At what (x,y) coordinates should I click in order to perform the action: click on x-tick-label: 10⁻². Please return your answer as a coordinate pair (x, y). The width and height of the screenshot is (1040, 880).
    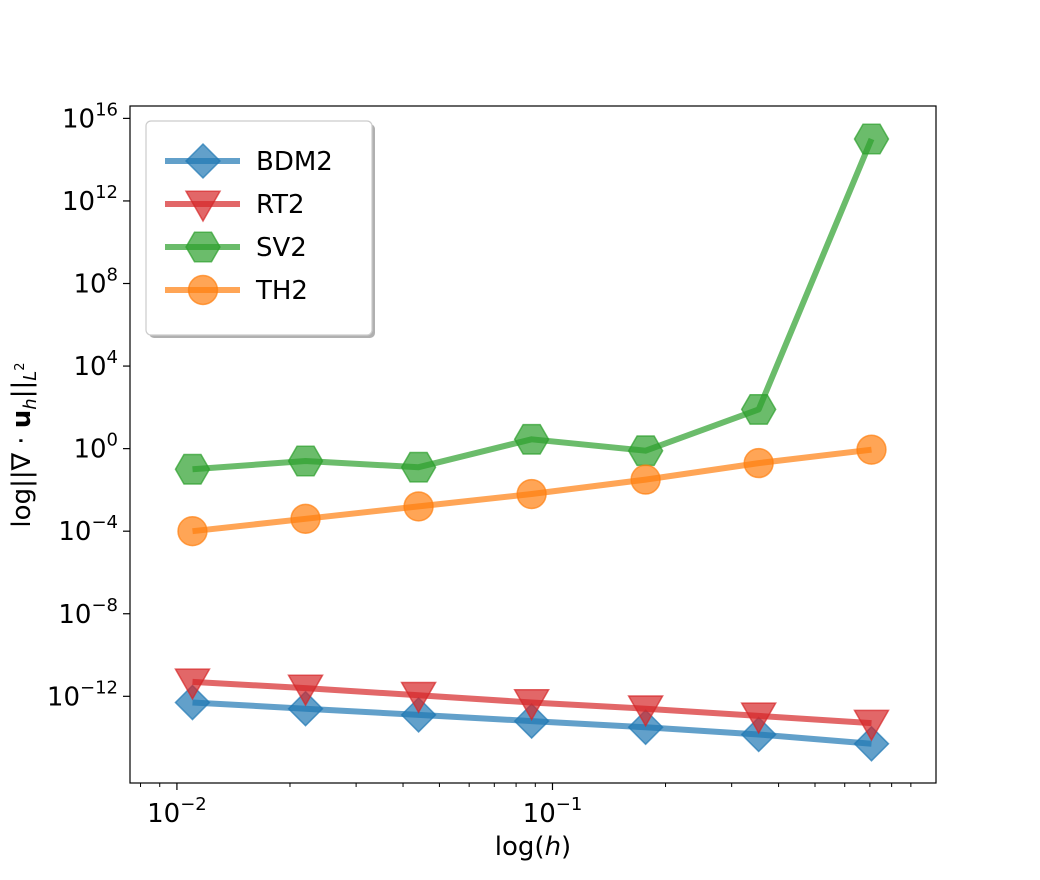
    Looking at the image, I should click on (177, 811).